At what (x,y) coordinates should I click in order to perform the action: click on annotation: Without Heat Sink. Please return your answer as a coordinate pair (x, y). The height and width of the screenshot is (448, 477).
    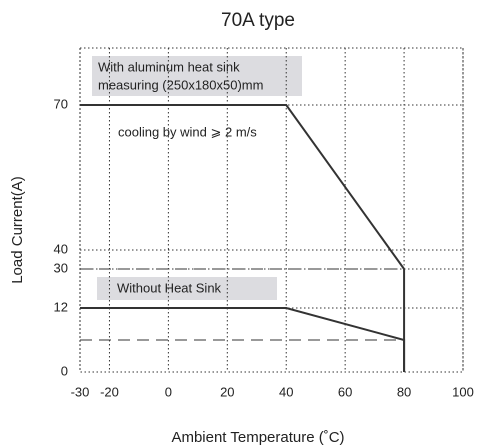
    Looking at the image, I should click on (169, 287).